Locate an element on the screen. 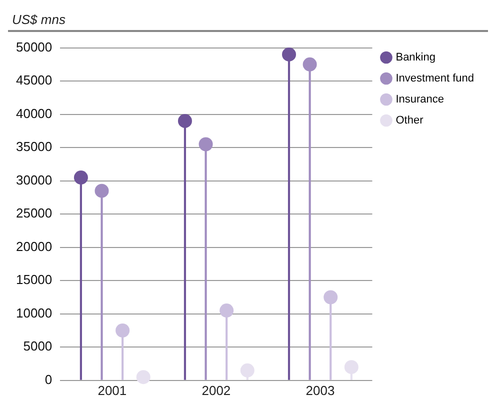 Image resolution: width=496 pixels, height=420 pixels. legend-label: Insurance is located at coordinates (420, 100).